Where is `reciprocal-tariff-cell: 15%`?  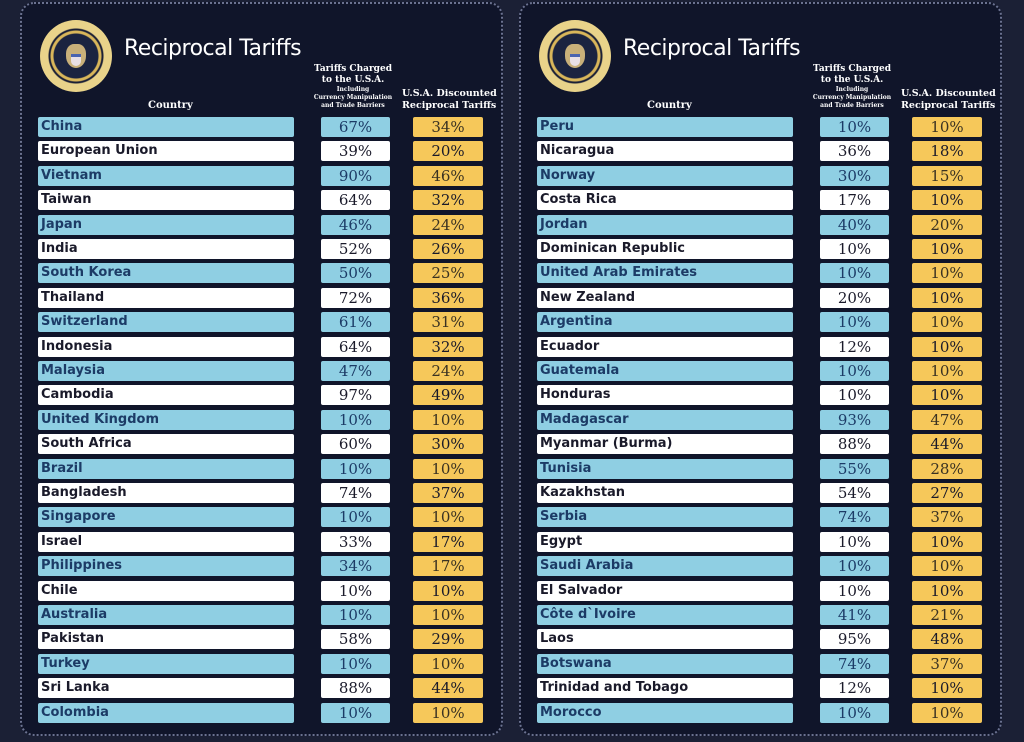
reciprocal-tariff-cell: 15% is located at coordinates (947, 175).